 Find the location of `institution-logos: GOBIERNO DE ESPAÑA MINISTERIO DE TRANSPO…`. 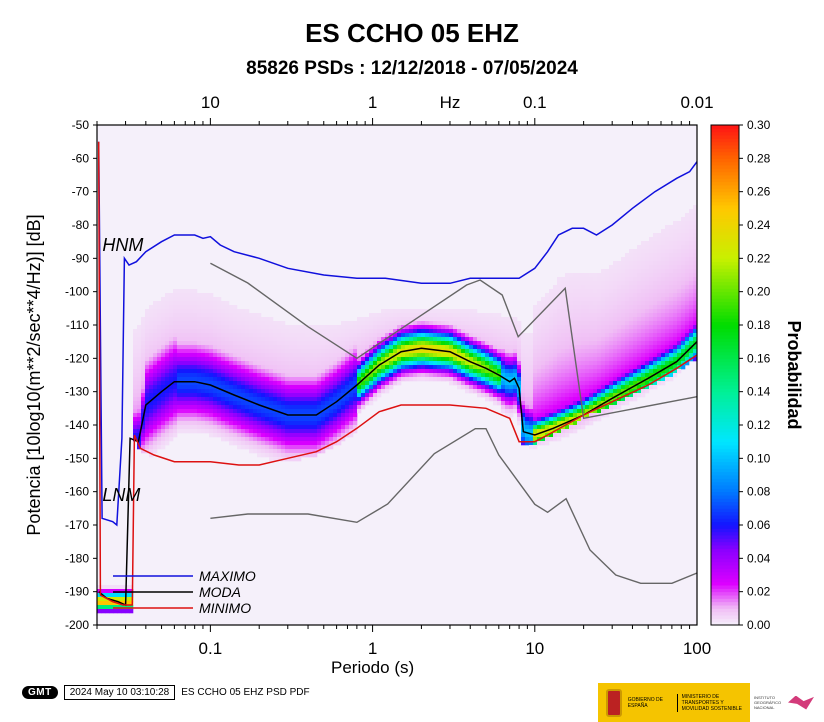

institution-logos: GOBIERNO DE ESPAÑA MINISTERIO DE TRANSPO… is located at coordinates (711, 702).